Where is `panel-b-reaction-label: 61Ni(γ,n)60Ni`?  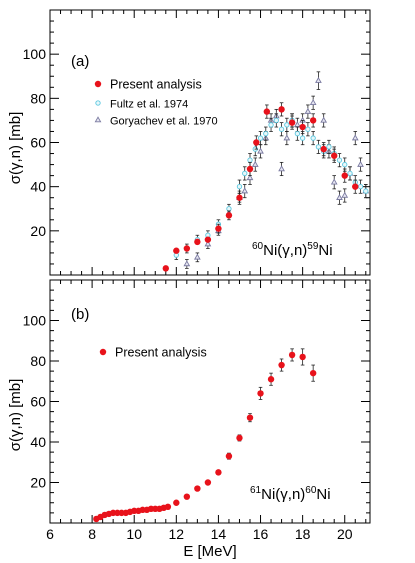 panel-b-reaction-label: 61Ni(γ,n)60Ni is located at coordinates (290, 494).